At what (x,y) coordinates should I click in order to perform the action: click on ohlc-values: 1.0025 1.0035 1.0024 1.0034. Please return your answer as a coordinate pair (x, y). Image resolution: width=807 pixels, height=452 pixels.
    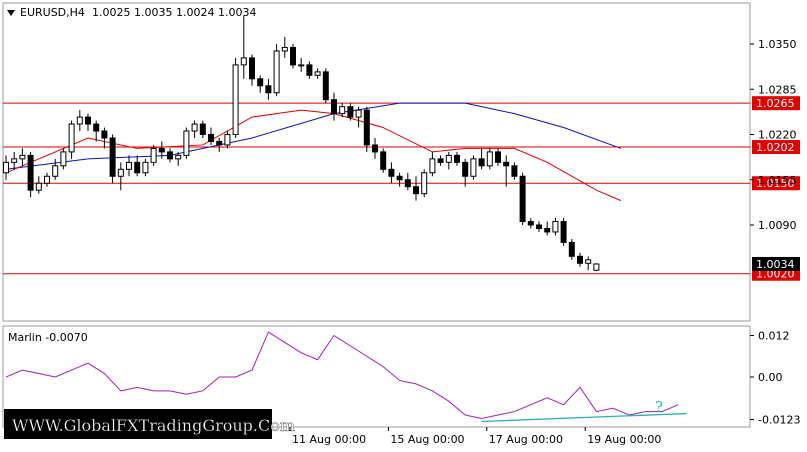
    Looking at the image, I should click on (174, 12).